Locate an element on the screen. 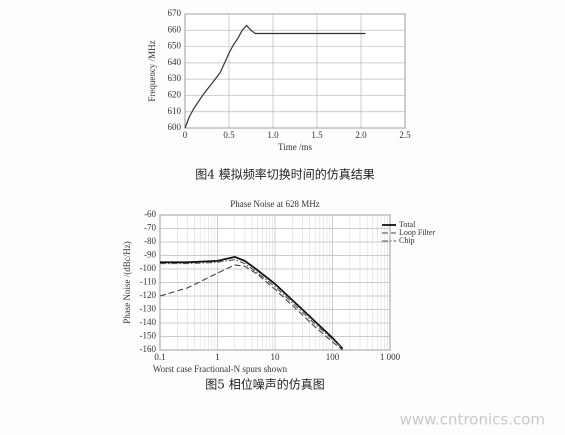 The image size is (565, 435). x-tick-label: 0 is located at coordinates (185, 135).